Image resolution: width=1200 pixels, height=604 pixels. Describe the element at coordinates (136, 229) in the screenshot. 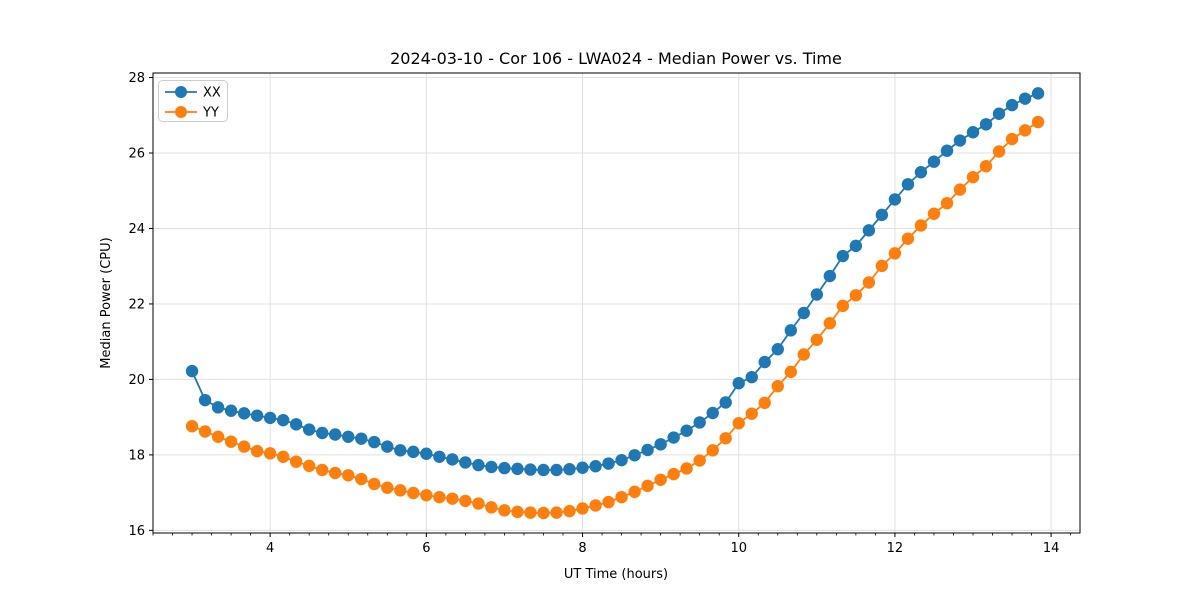

I see `y-tick-label: 24` at that location.